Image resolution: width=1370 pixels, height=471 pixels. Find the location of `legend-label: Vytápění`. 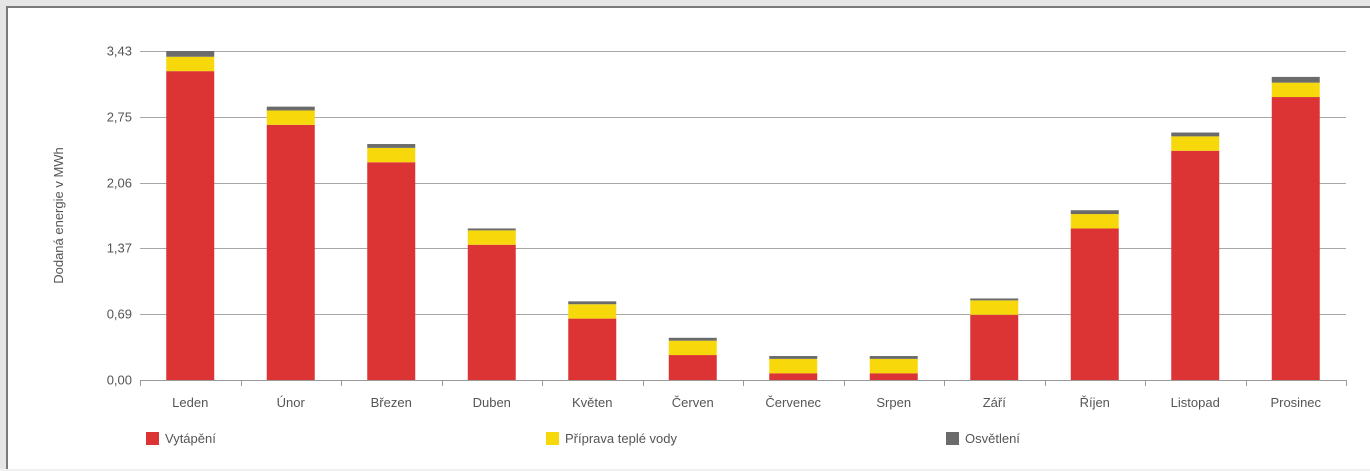

legend-label: Vytápění is located at coordinates (190, 438).